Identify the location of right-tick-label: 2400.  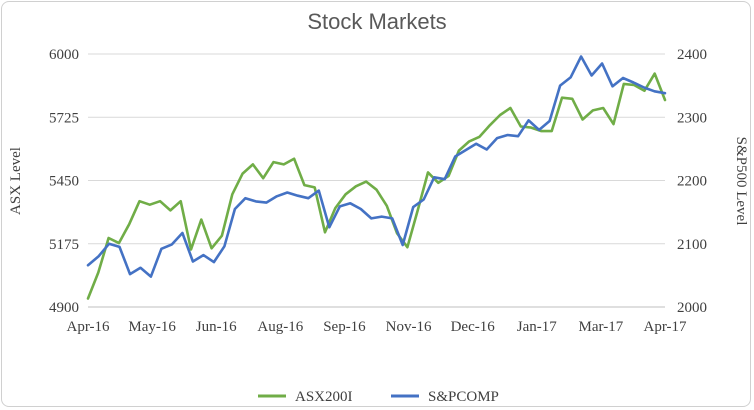
(692, 55).